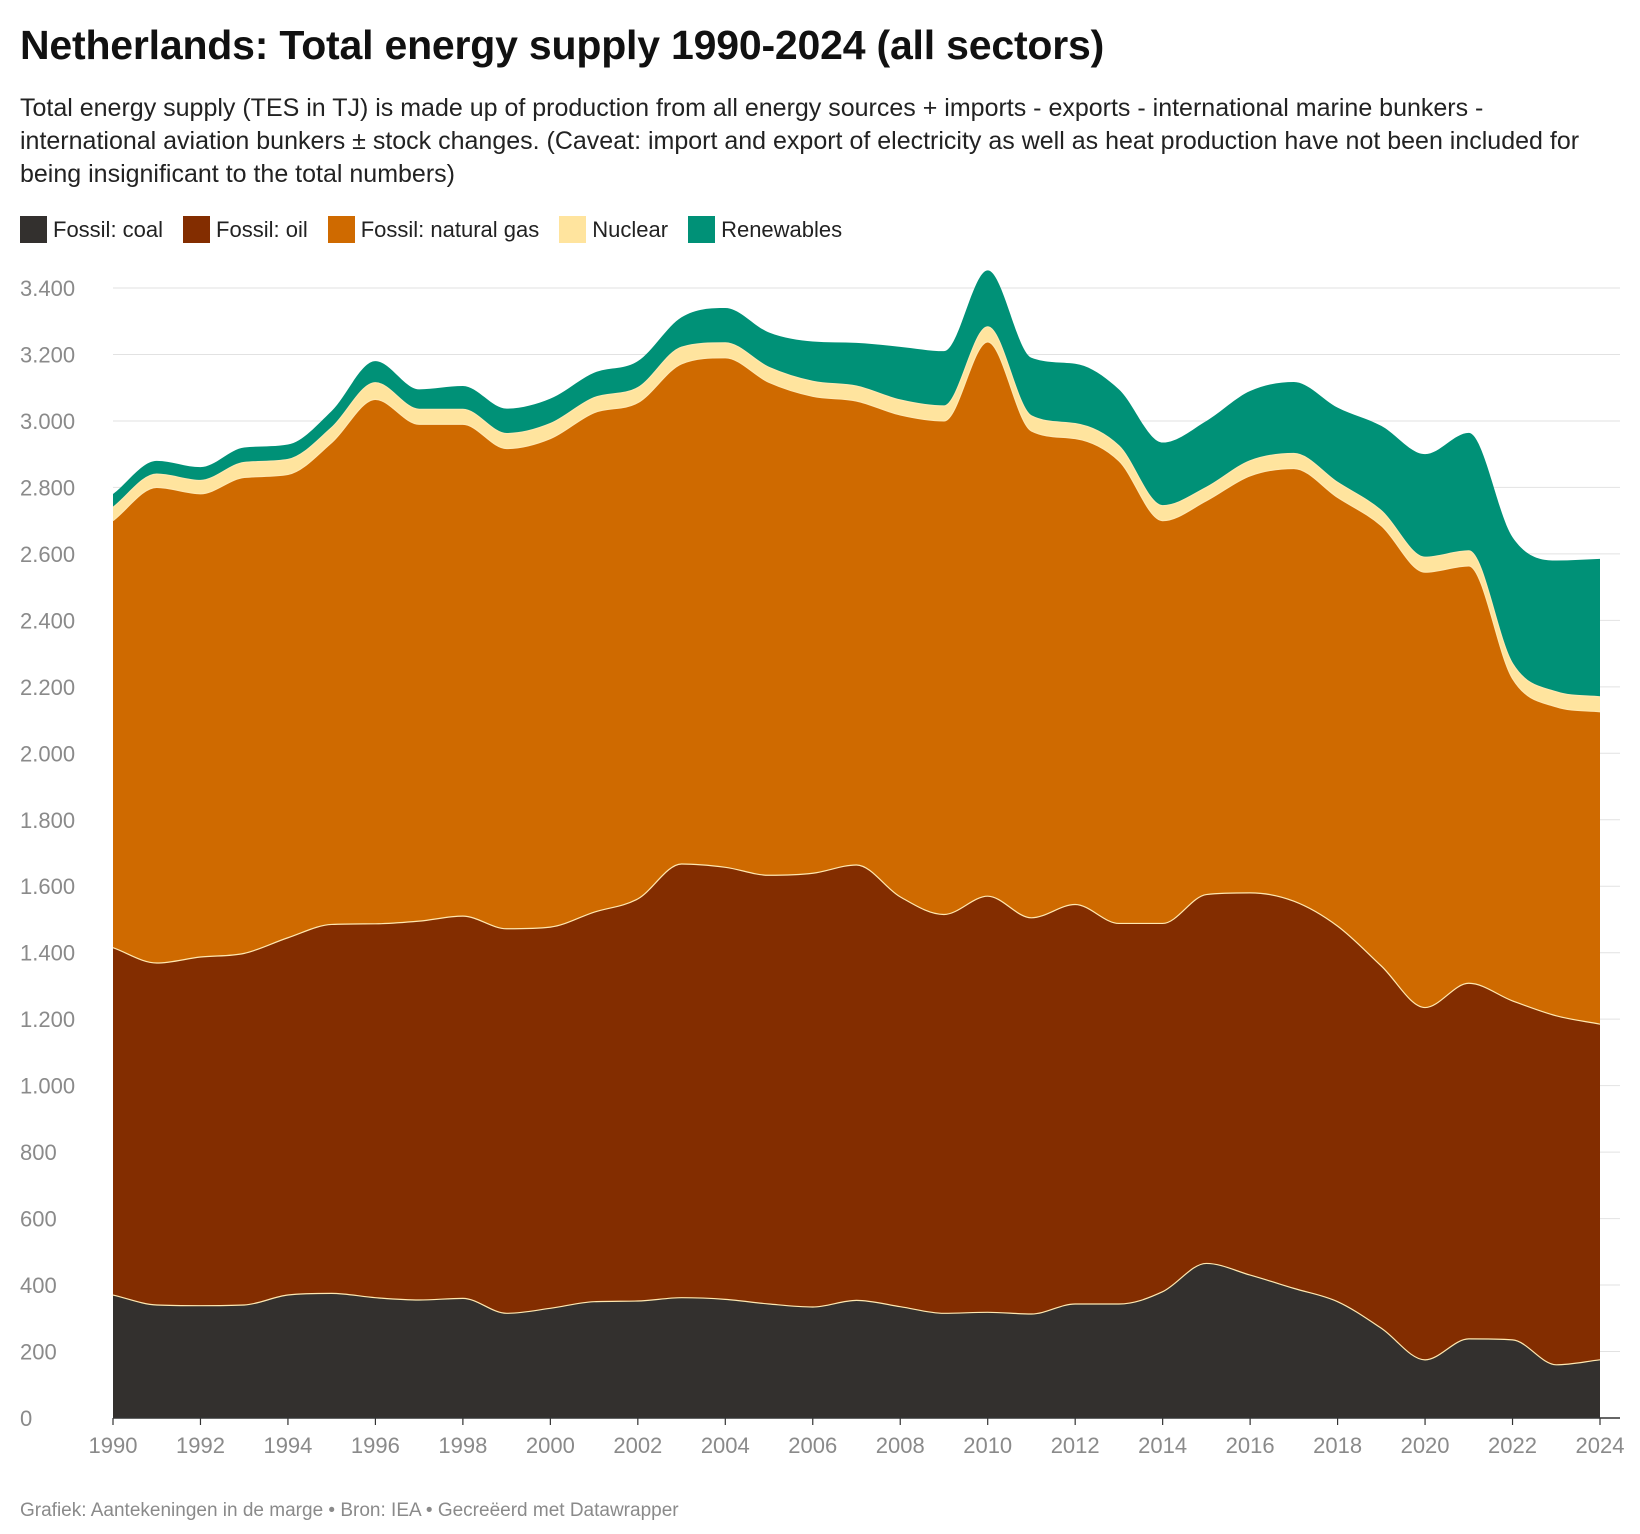 This screenshot has height=1534, width=1640. I want to click on y-tick-label: 2.200, so click(47, 687).